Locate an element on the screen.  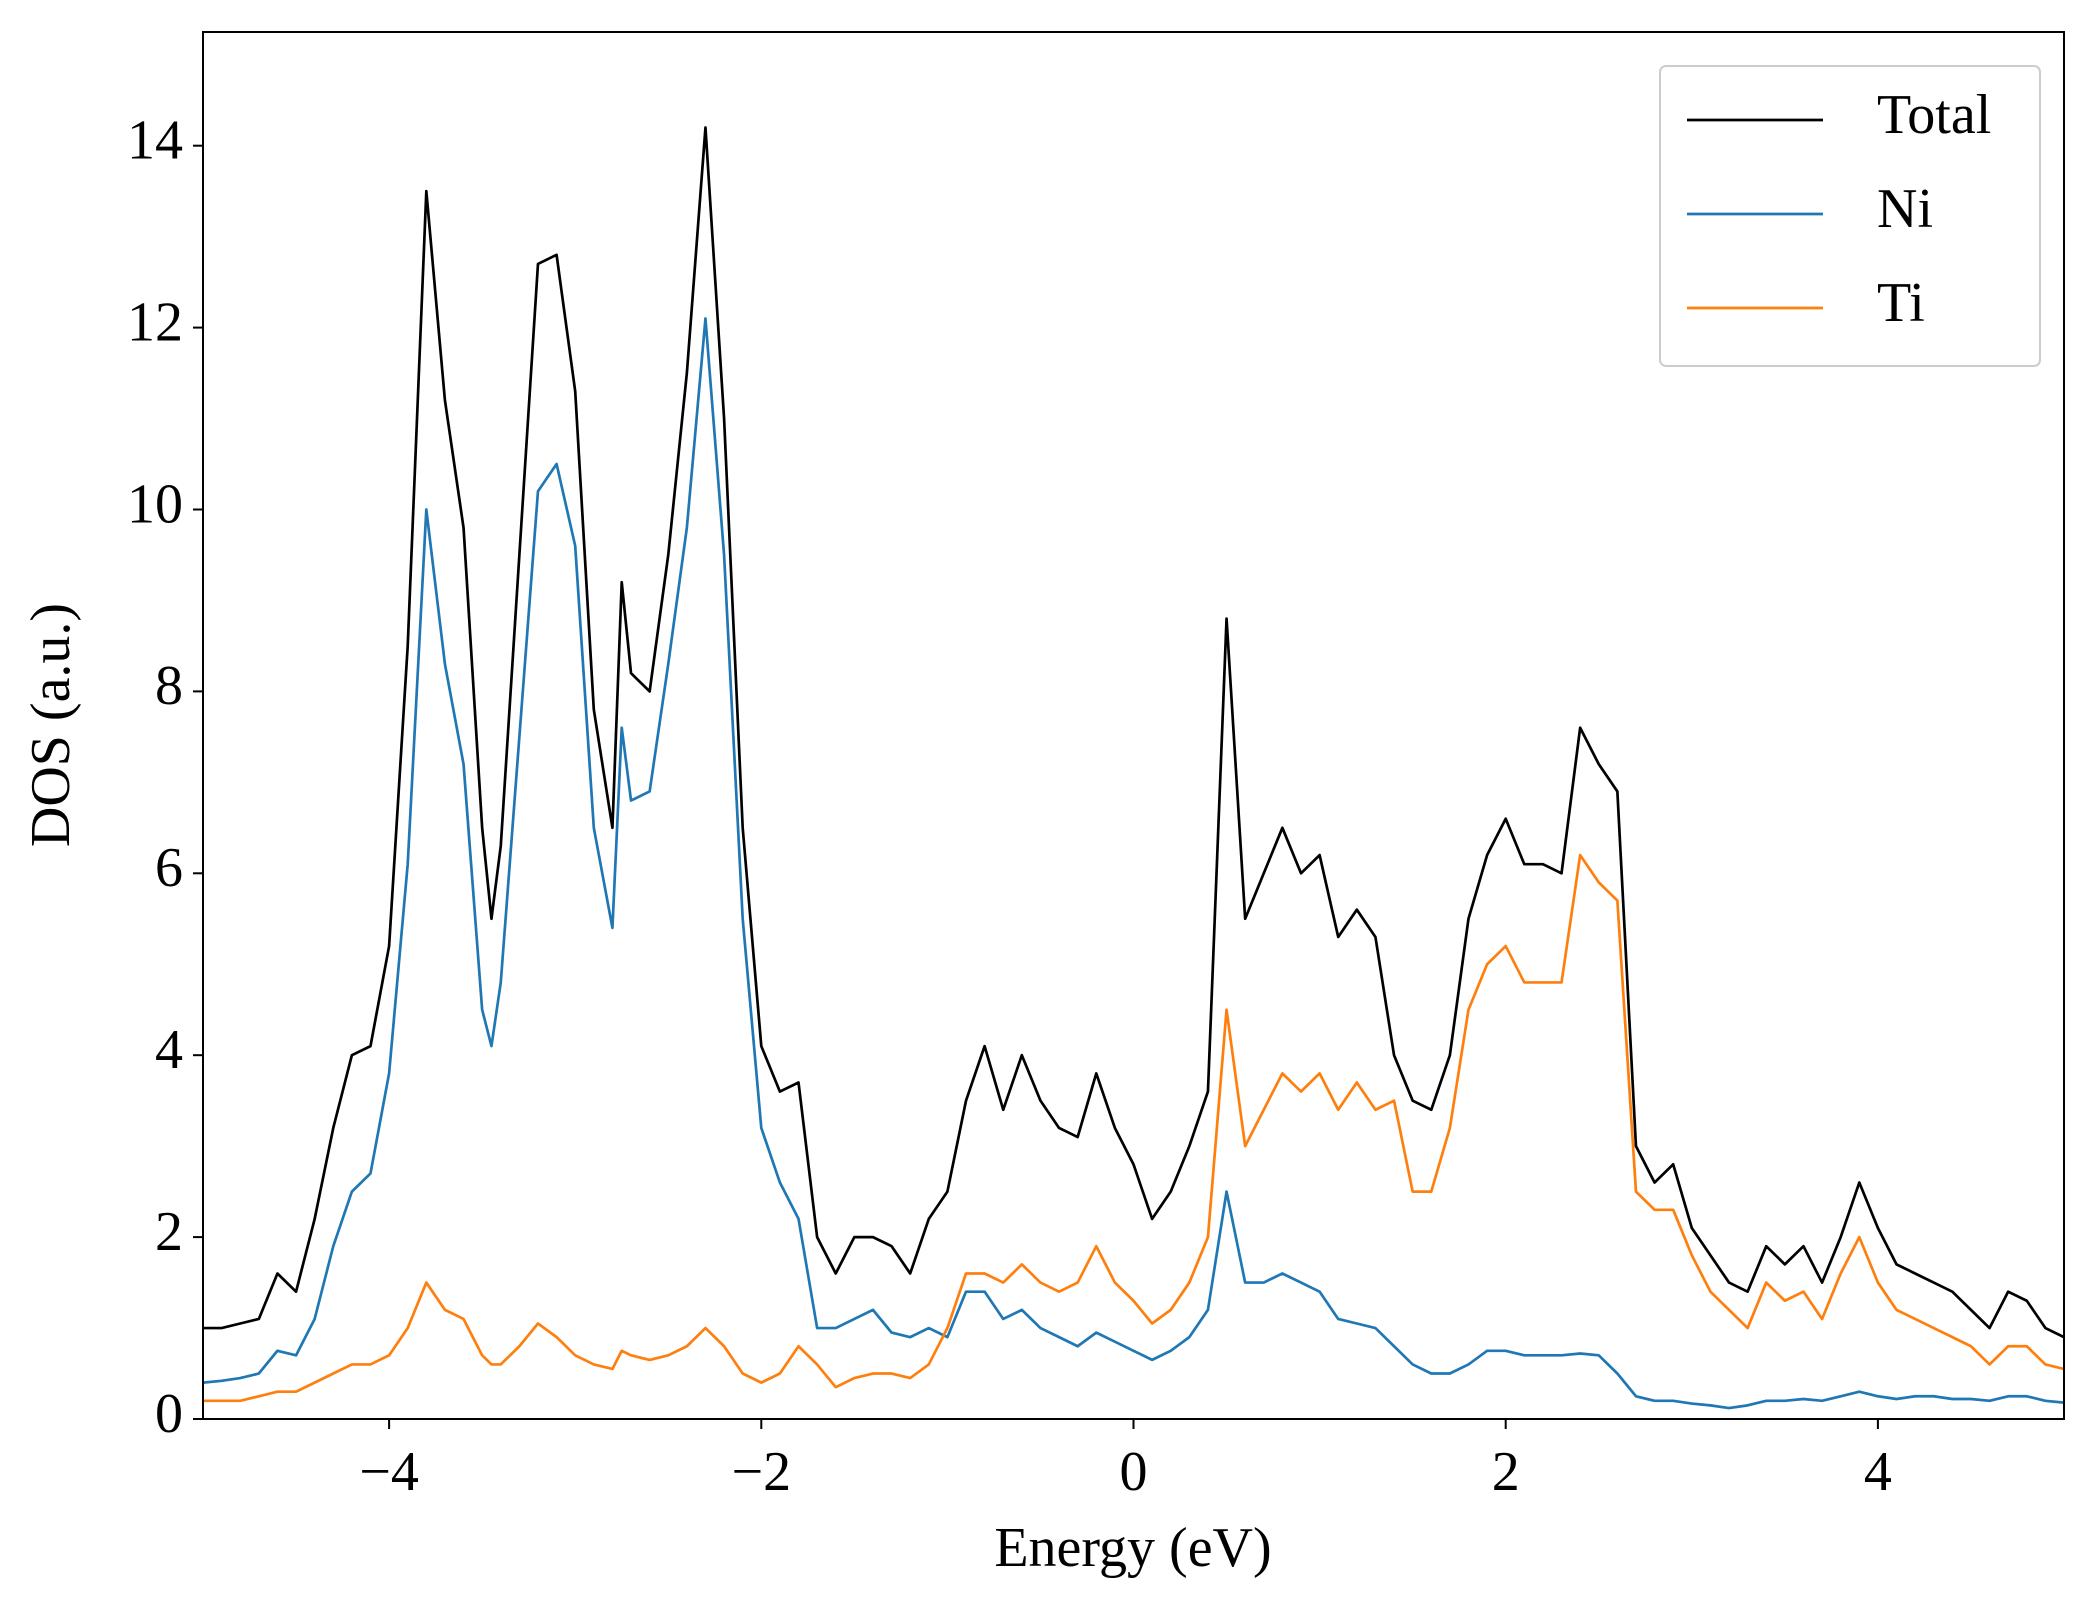
x-tick-label: −4 is located at coordinates (389, 1472).